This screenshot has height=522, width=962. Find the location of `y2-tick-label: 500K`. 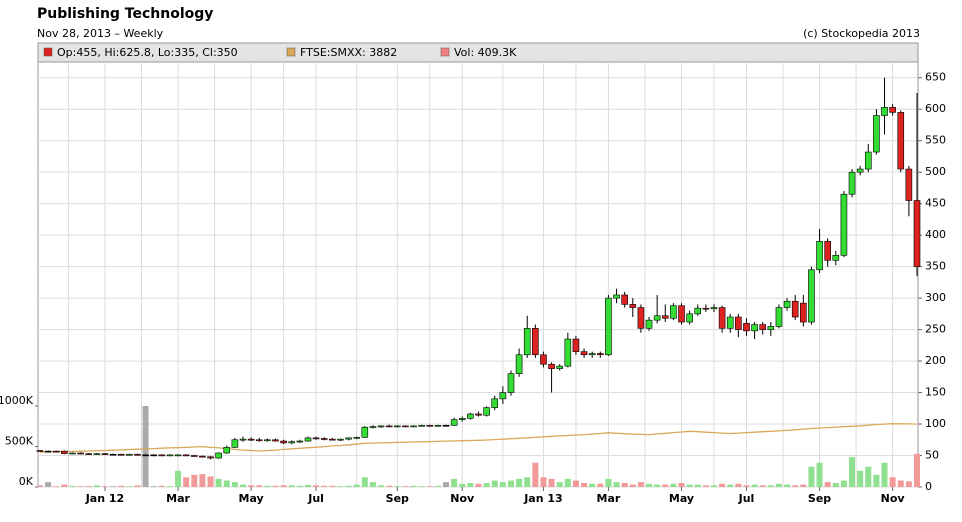

y2-tick-label: 500K is located at coordinates (19, 441).